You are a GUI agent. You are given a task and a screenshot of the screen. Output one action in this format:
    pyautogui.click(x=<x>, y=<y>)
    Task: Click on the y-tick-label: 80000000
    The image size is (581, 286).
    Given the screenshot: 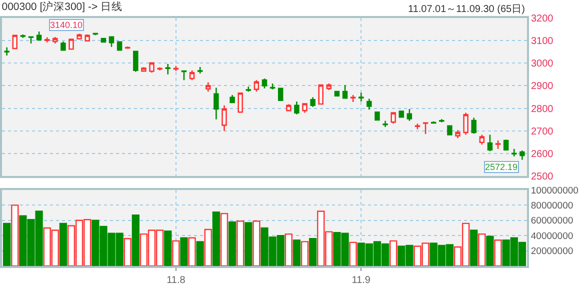 What is the action you would take?
    pyautogui.click(x=552, y=206)
    